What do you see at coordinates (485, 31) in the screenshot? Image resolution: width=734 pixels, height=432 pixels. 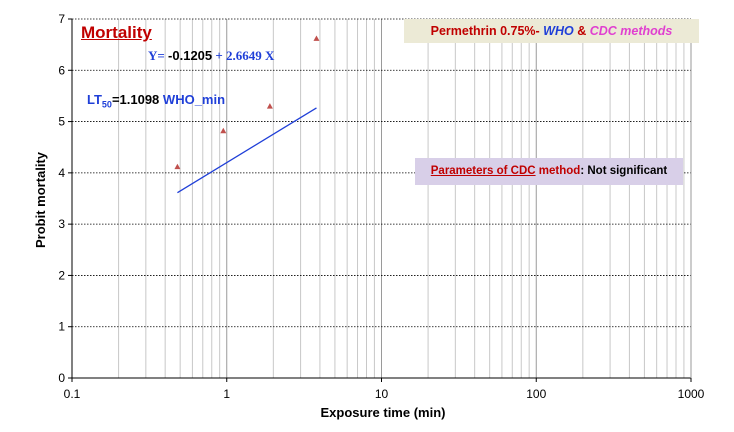 I see `header-product: Permethrin 0.75%-` at bounding box center [485, 31].